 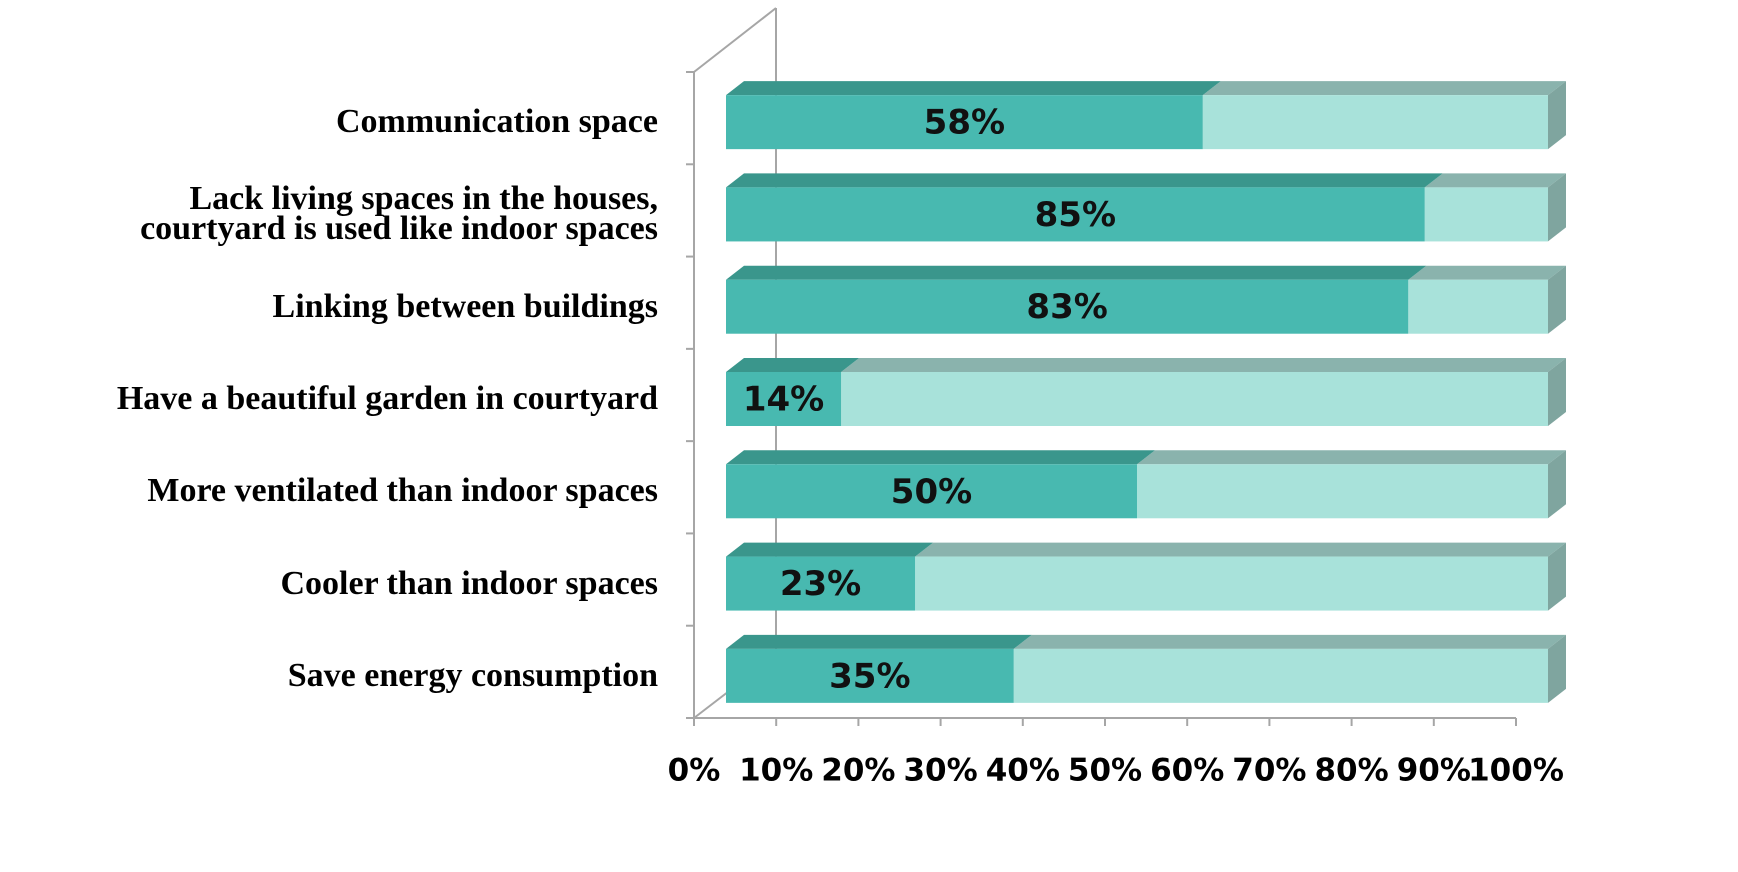 I want to click on x-tick-label: 70%, so click(x=1269, y=771).